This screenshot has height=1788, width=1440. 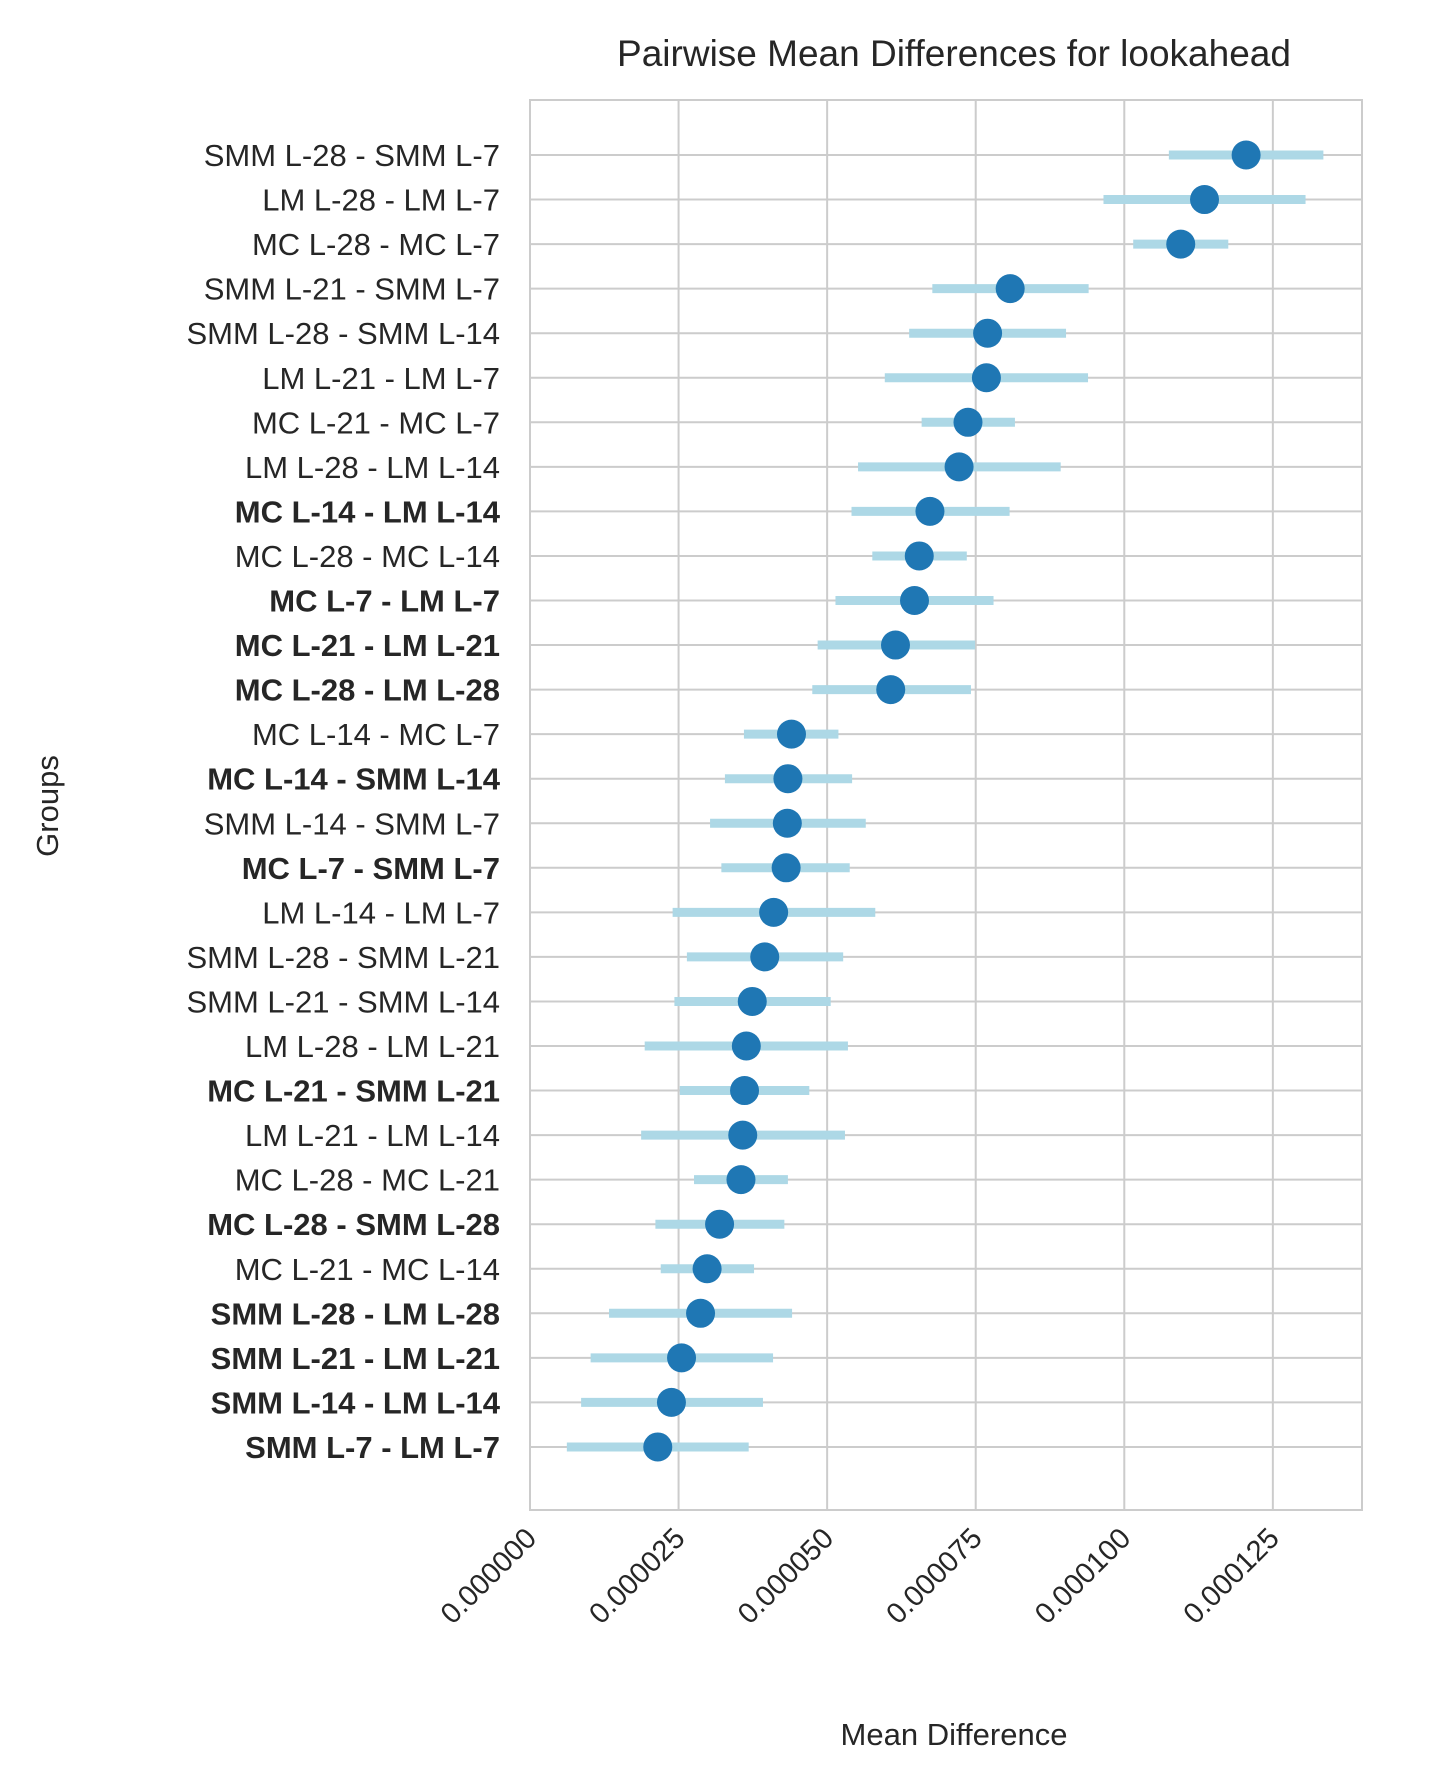 What do you see at coordinates (343, 333) in the screenshot?
I see `y-tick-label: SMM L-28 - SMM L-14` at bounding box center [343, 333].